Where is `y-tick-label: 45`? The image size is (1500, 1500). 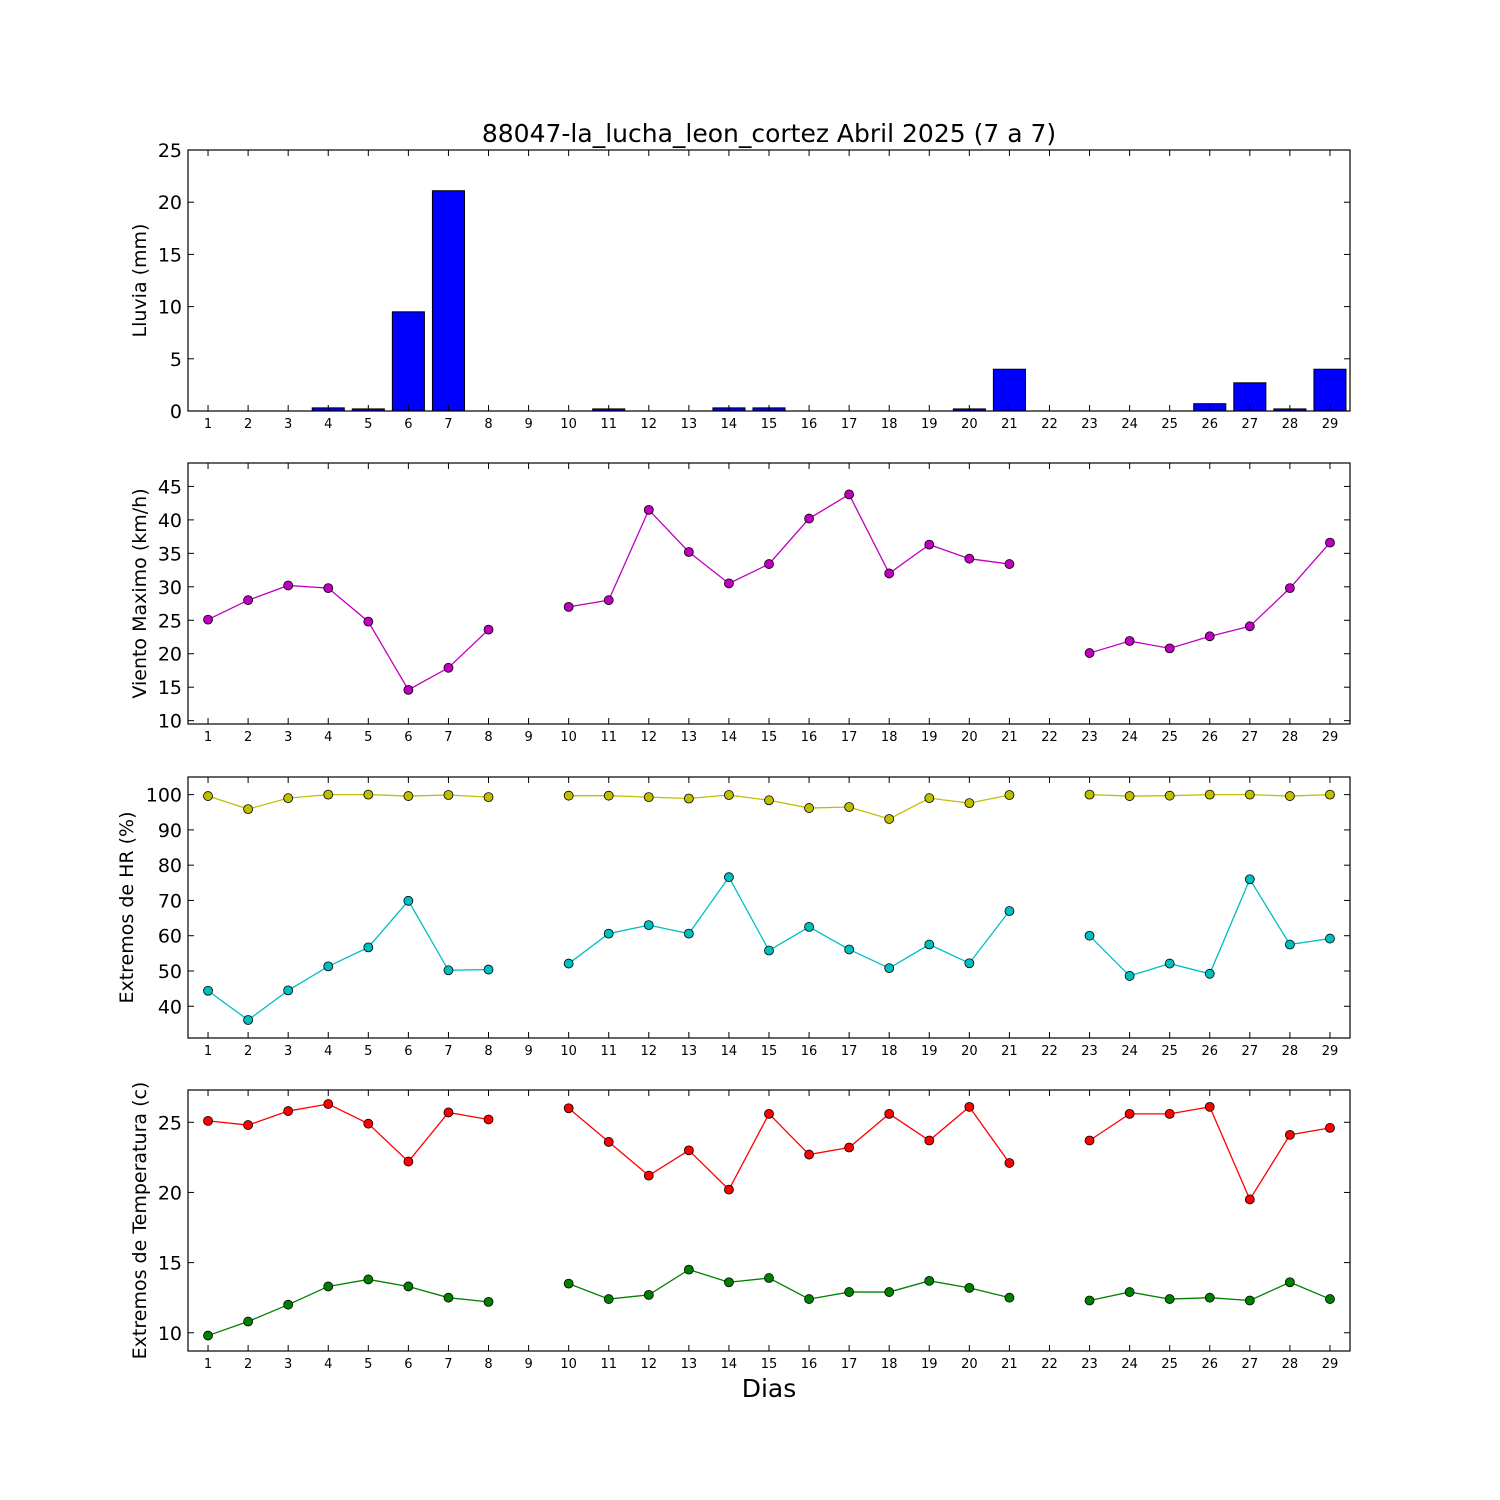
y-tick-label: 45 is located at coordinates (170, 487).